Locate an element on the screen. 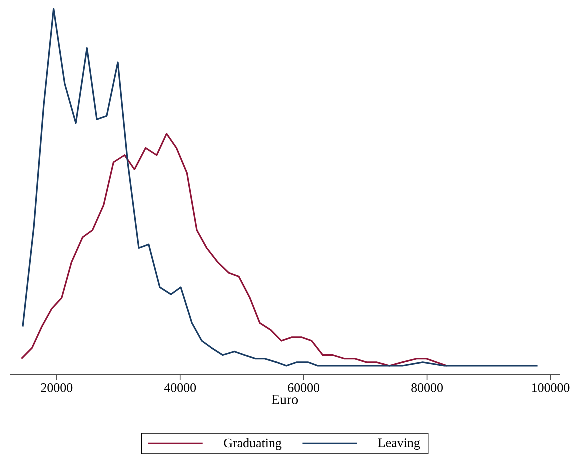 Image resolution: width=576 pixels, height=474 pixels. x-axis-title: Euro is located at coordinates (285, 399).